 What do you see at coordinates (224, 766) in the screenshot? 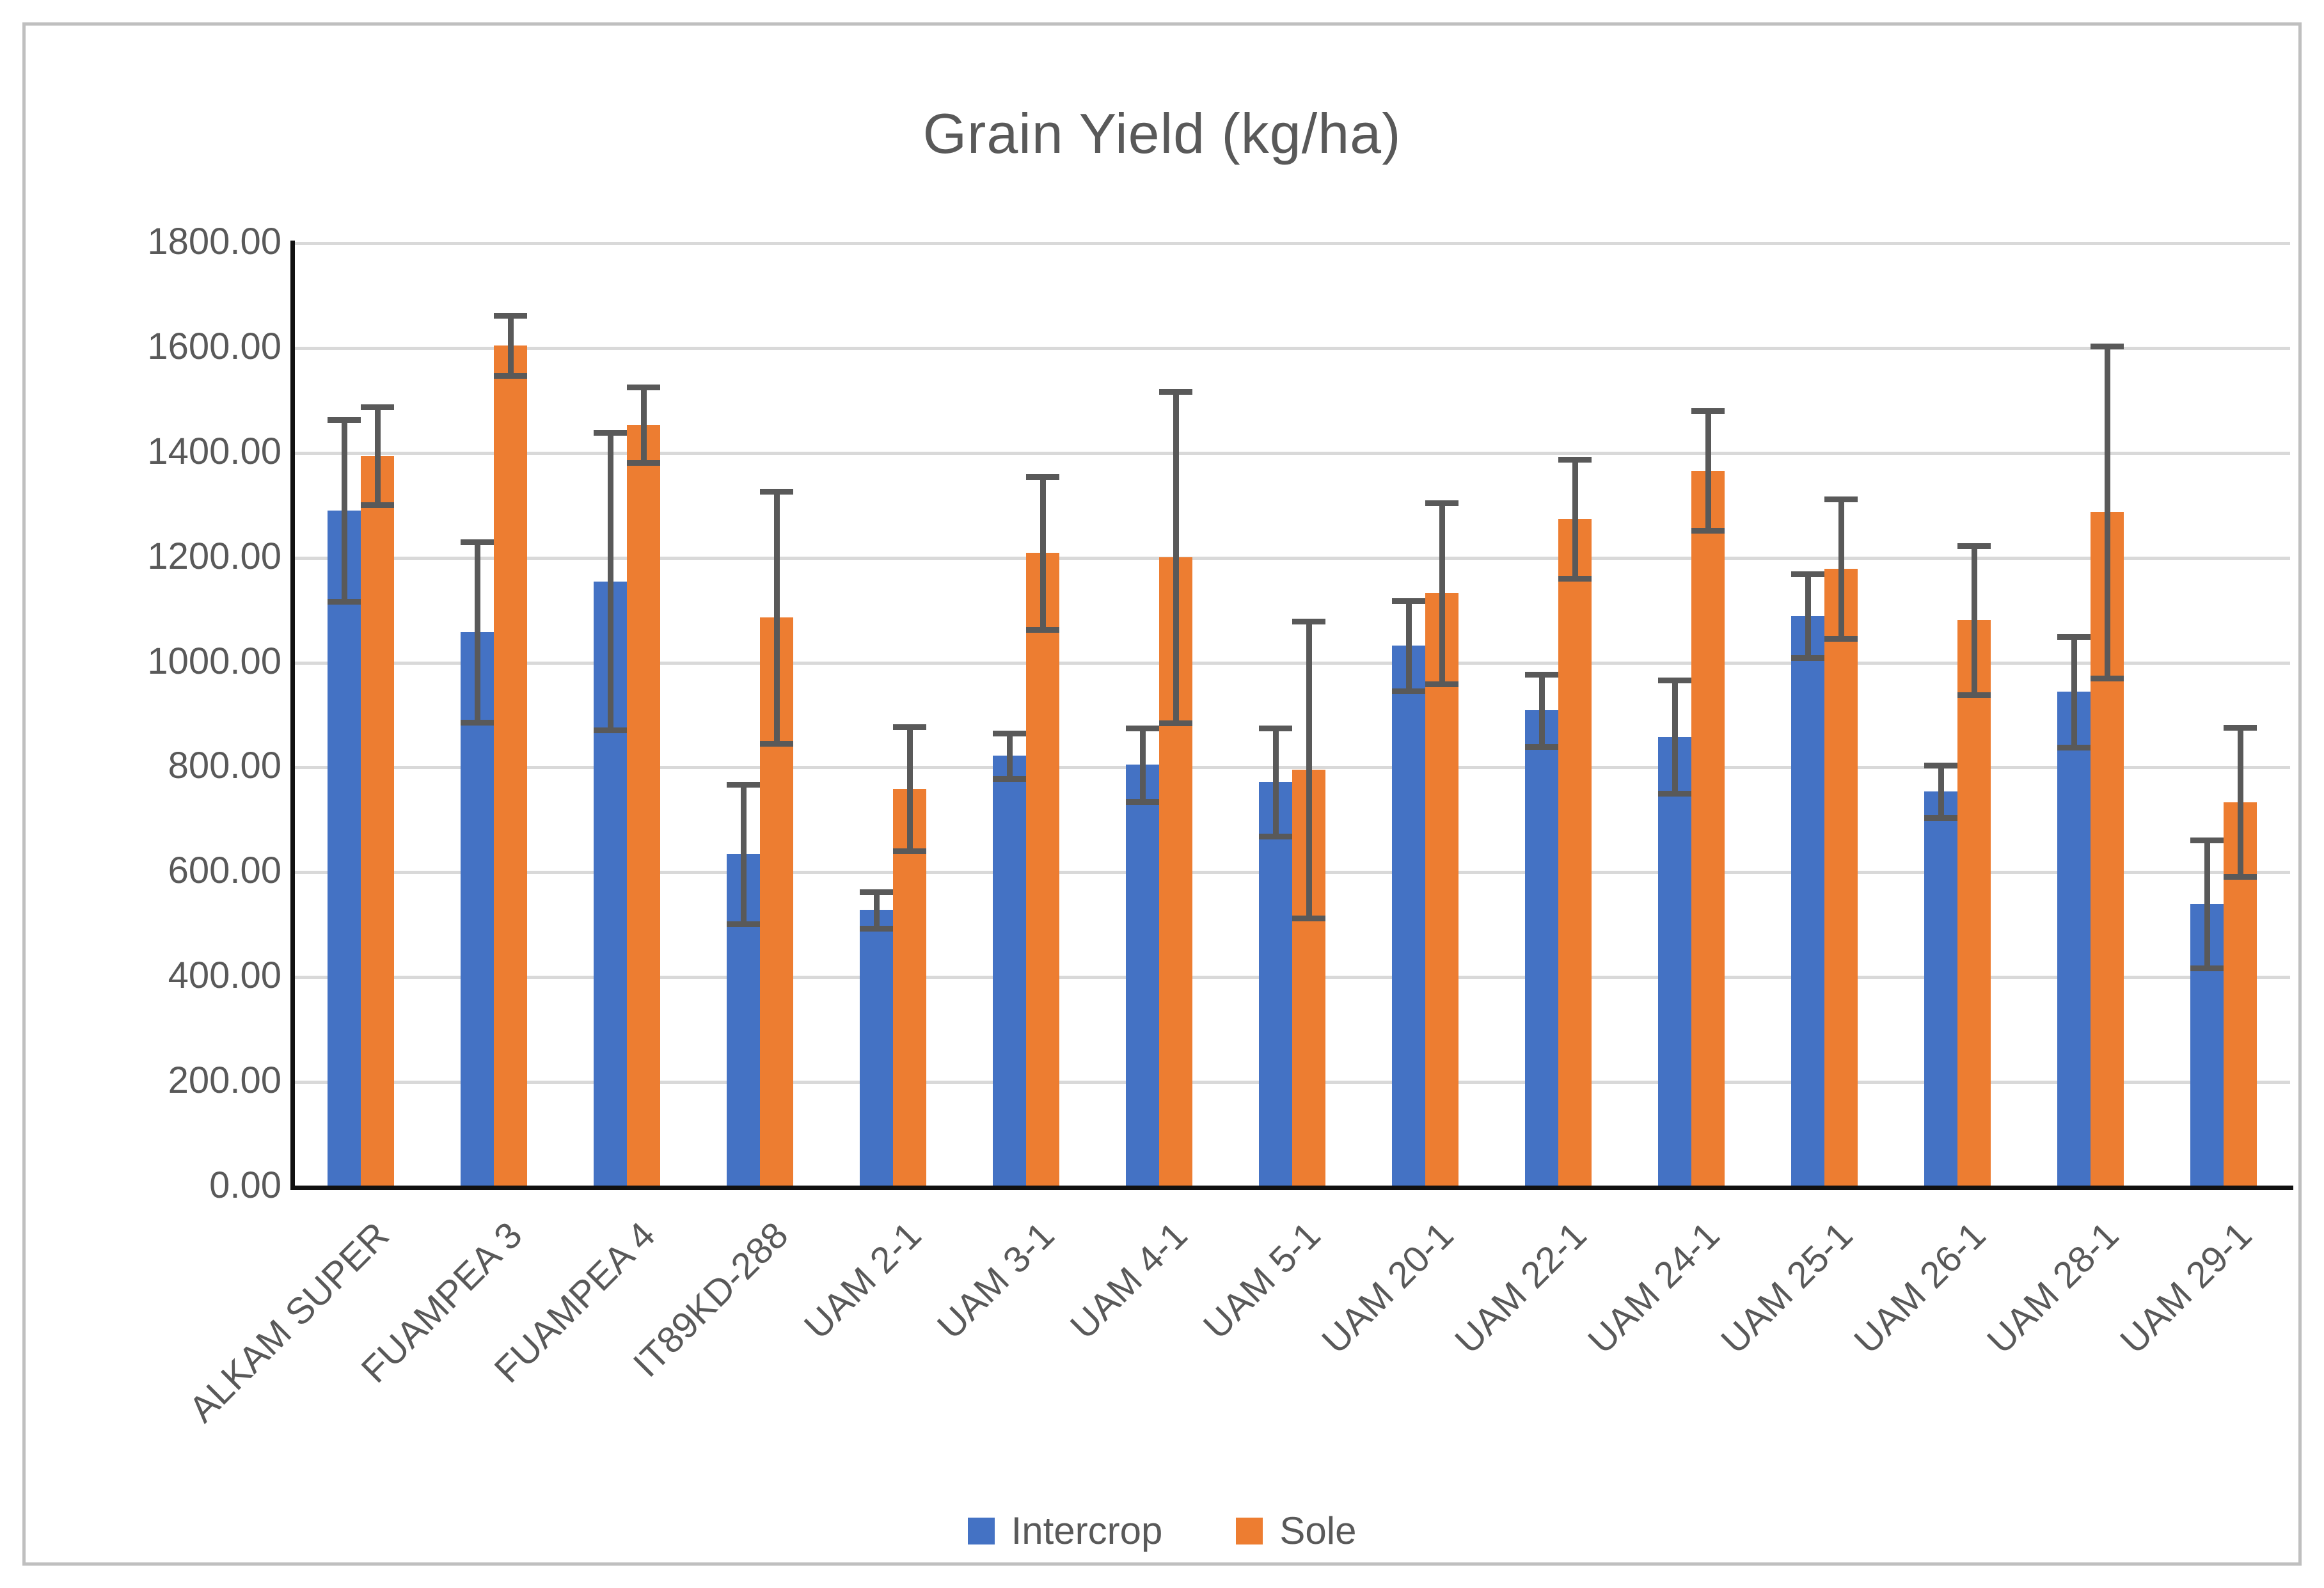
I see `y-tick-label: 800.00` at bounding box center [224, 766].